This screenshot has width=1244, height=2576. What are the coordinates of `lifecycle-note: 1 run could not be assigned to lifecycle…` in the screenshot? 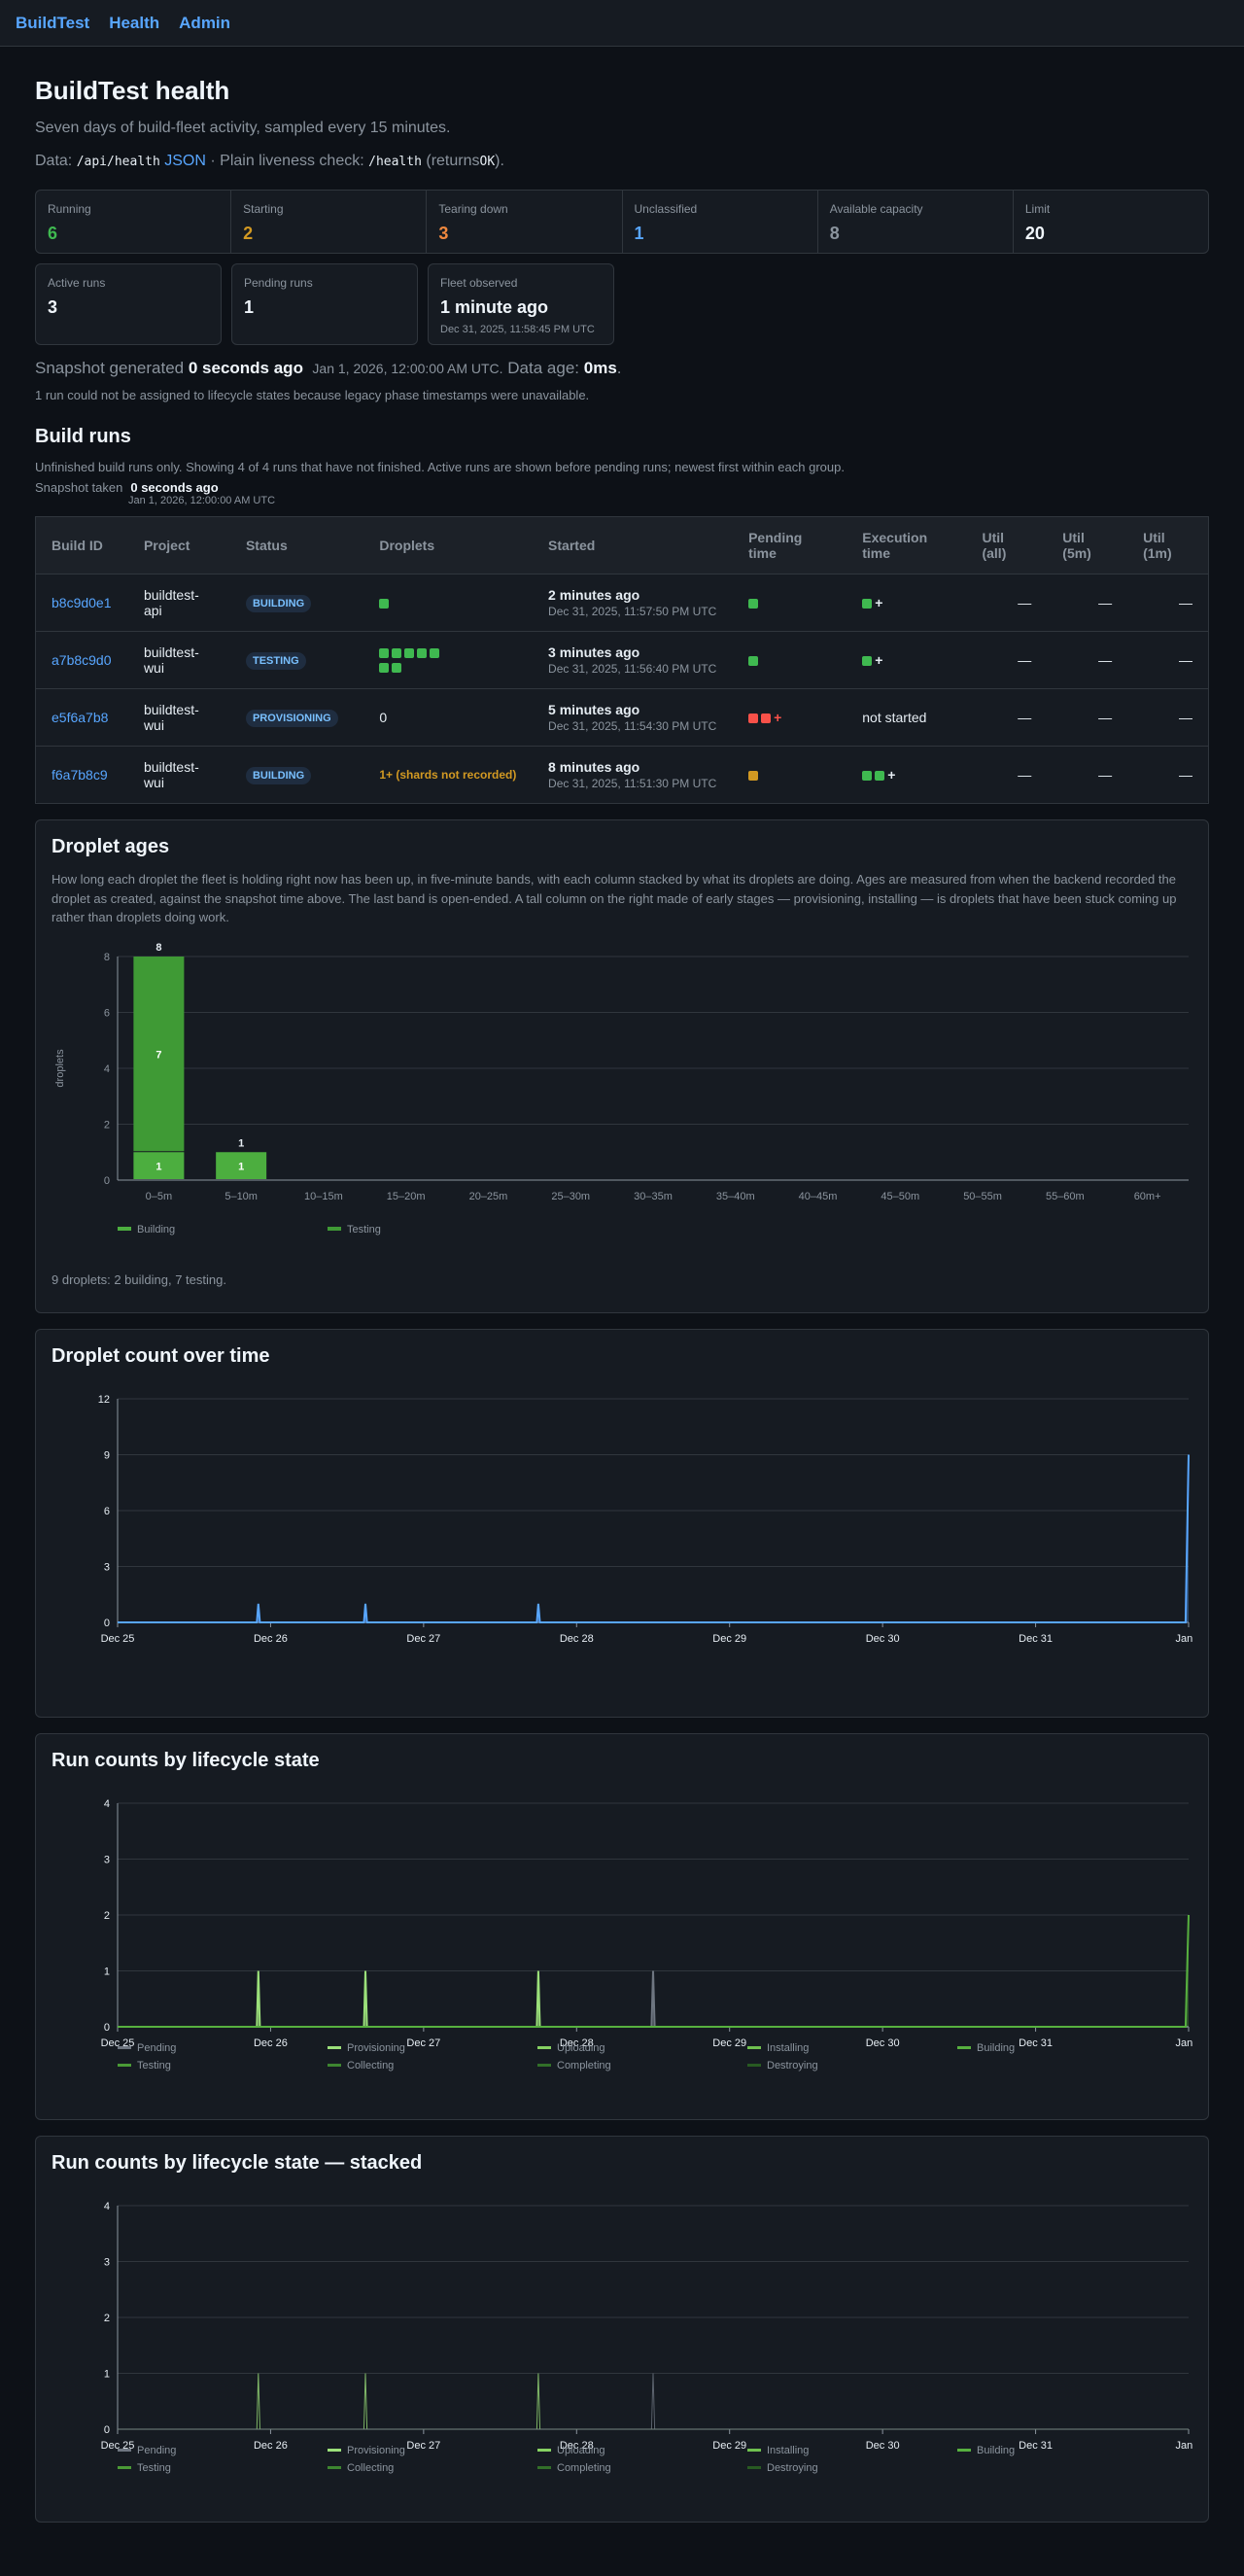 It's located at (312, 395).